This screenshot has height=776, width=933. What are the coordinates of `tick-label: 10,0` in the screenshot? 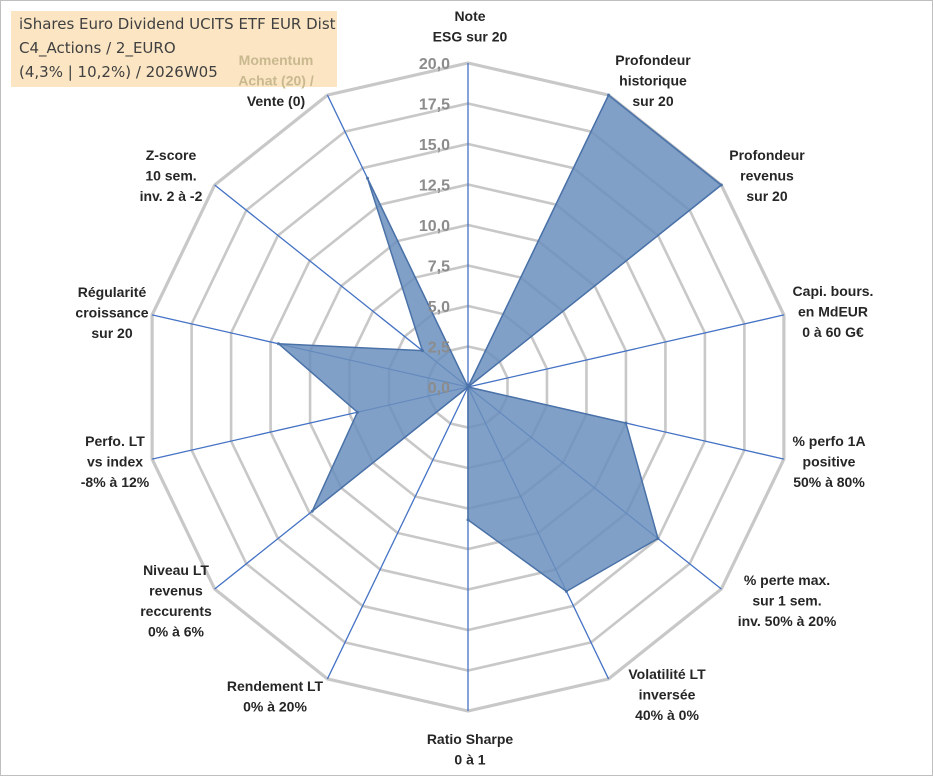 It's located at (434, 226).